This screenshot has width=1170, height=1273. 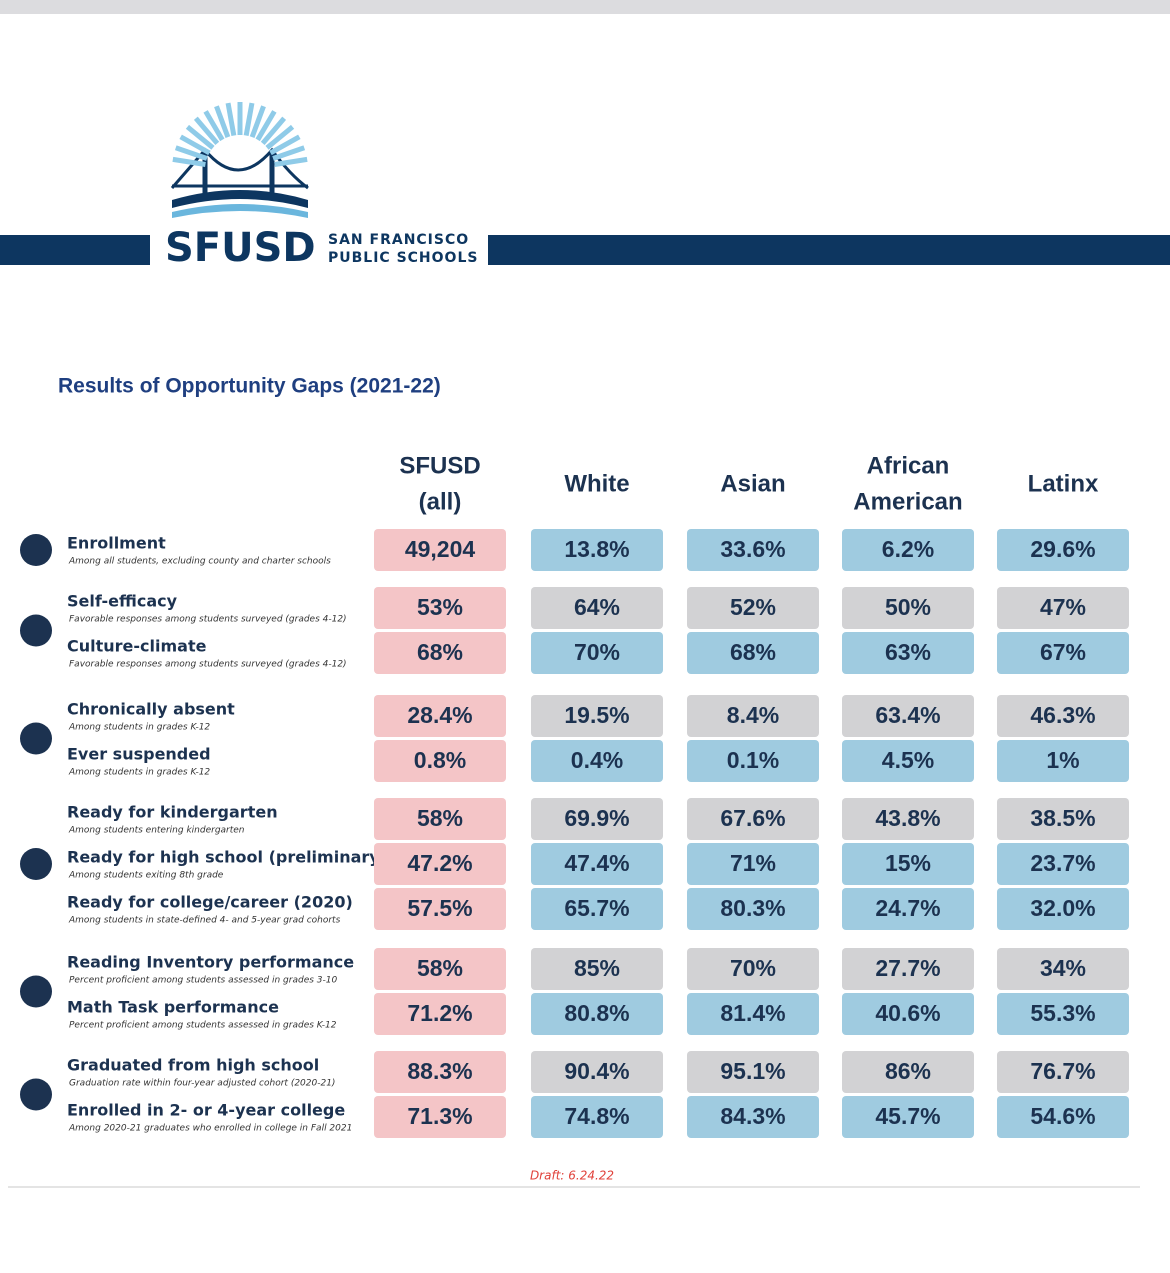 I want to click on cell-value: 38.5%, so click(x=1062, y=818).